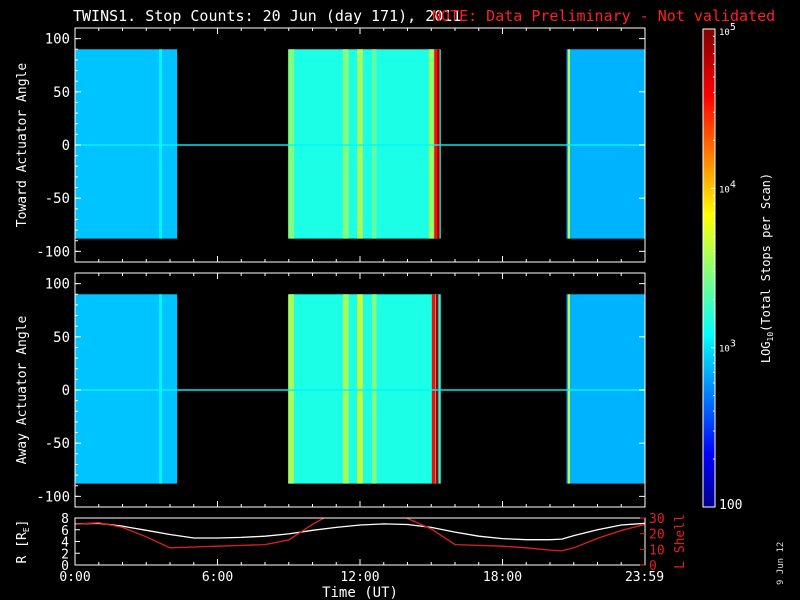 The image size is (800, 600). Describe the element at coordinates (781, 563) in the screenshot. I see `date-stamp: 9 Jun 12` at that location.